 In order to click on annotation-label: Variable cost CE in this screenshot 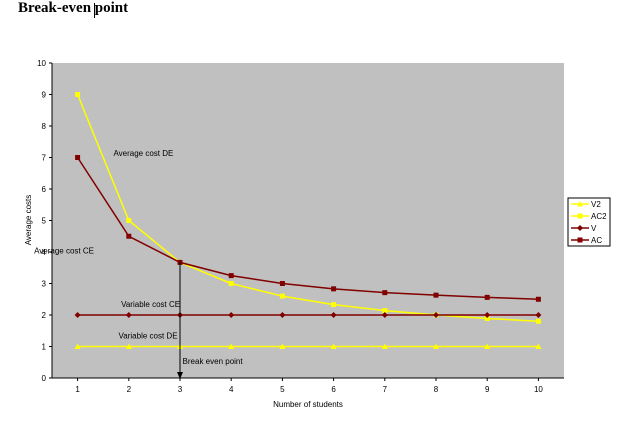, I will do `click(150, 304)`.